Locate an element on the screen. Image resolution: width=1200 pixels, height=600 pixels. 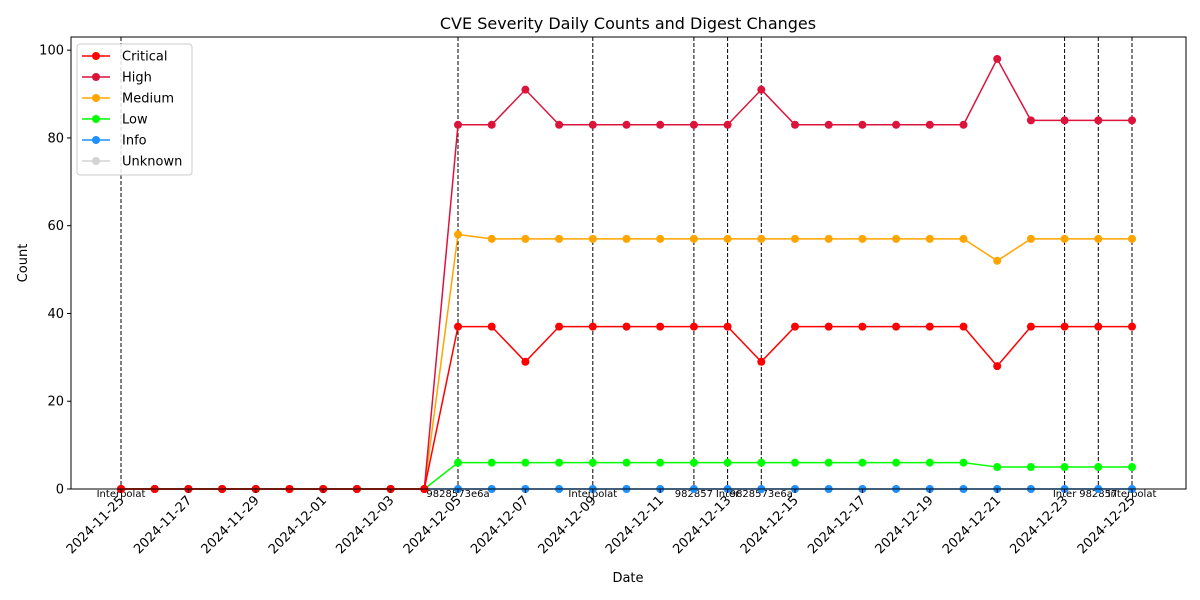
legend-label-info: Info is located at coordinates (134, 141).